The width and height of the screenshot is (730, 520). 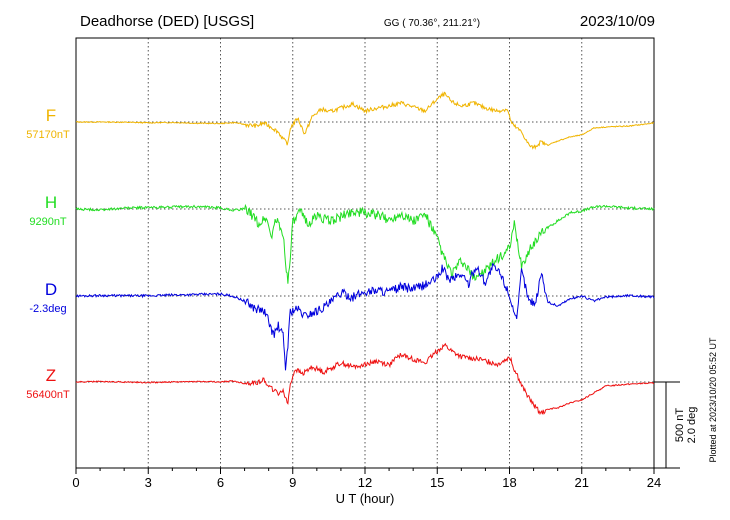 What do you see at coordinates (51, 375) in the screenshot?
I see `series-name-z: Z` at bounding box center [51, 375].